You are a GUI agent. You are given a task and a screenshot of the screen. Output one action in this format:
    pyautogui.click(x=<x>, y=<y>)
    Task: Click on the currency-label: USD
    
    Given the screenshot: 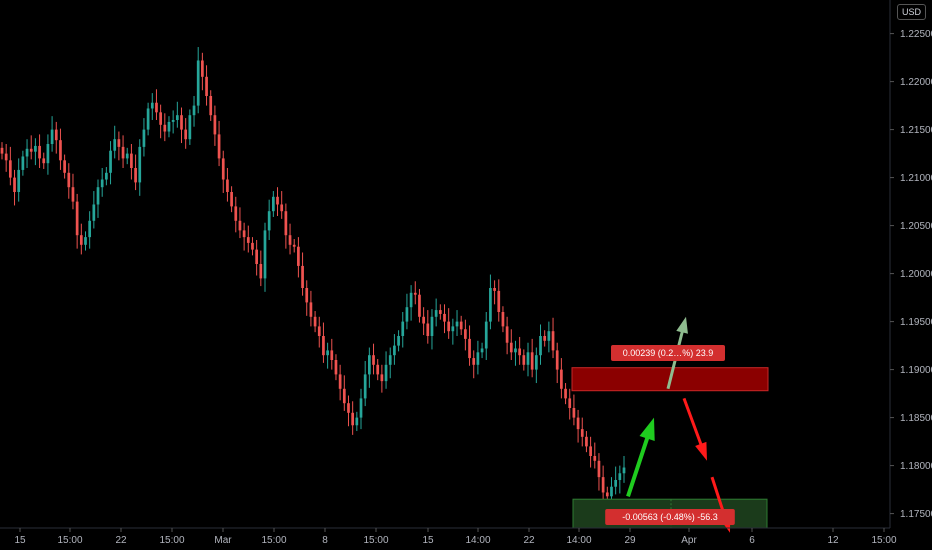 What is the action you would take?
    pyautogui.click(x=911, y=12)
    